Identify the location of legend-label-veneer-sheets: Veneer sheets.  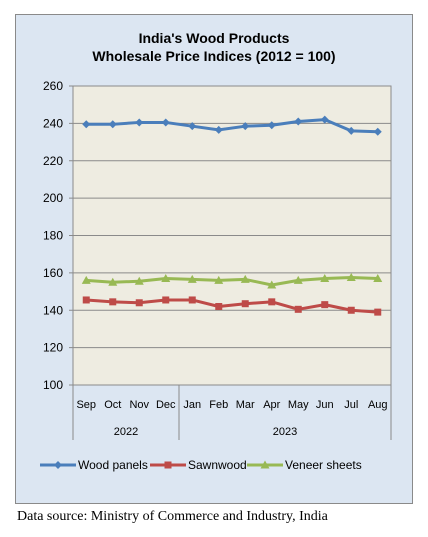
(323, 465).